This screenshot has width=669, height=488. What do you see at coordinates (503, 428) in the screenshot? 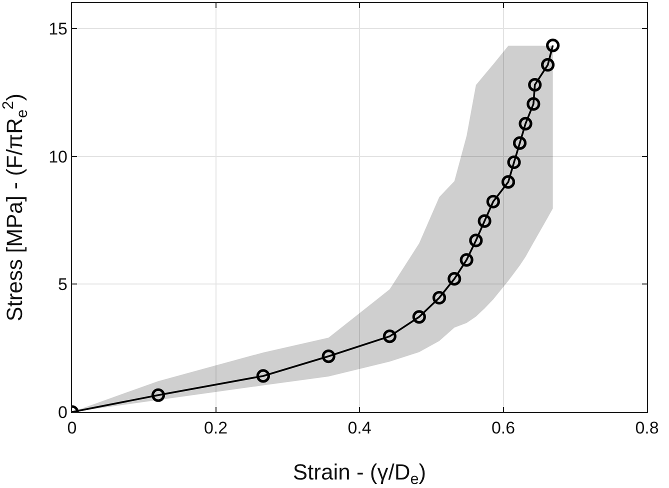
I see `x-tick-label: 0.6` at bounding box center [503, 428].